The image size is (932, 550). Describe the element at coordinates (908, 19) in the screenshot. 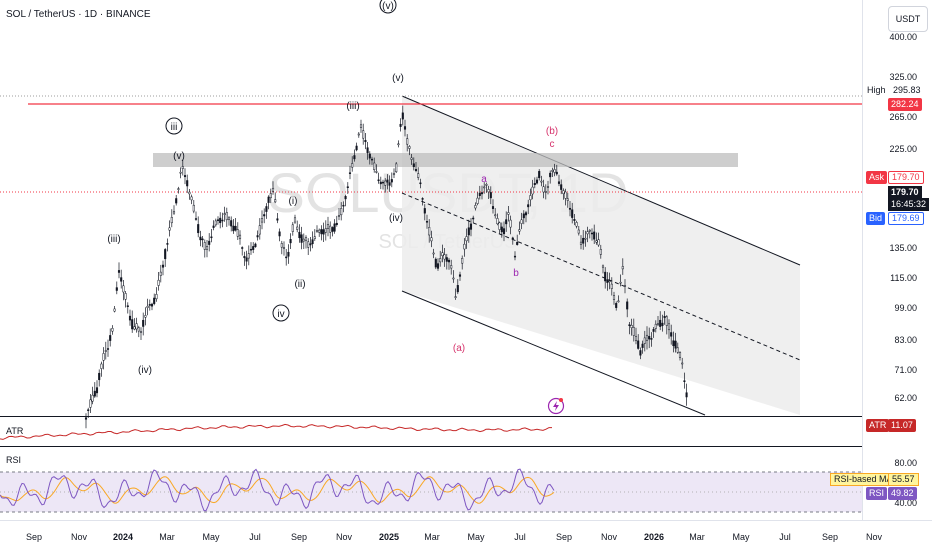

I see `currency-selector: USDT` at that location.